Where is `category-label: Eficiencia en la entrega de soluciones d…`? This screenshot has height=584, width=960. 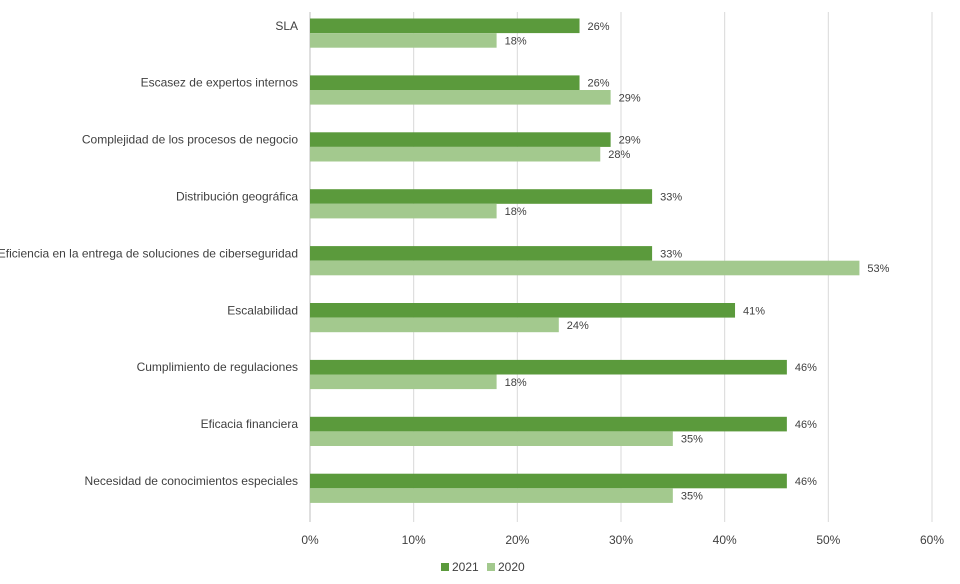
category-label: Eficiencia en la entrega de soluciones d… is located at coordinates (149, 253).